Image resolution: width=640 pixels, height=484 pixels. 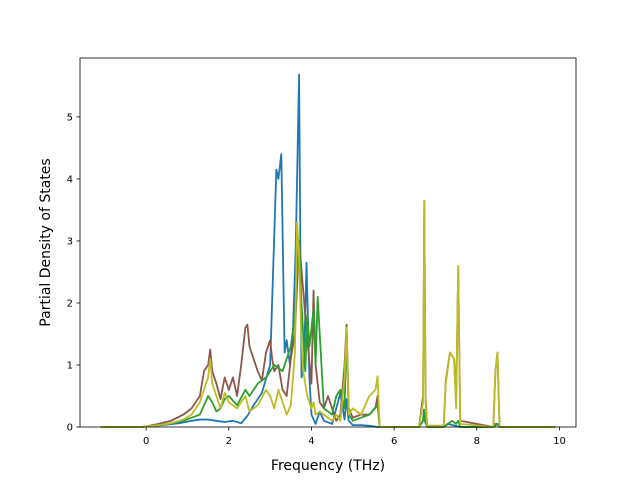 What do you see at coordinates (146, 441) in the screenshot?
I see `x-tick-label-0: 0` at bounding box center [146, 441].